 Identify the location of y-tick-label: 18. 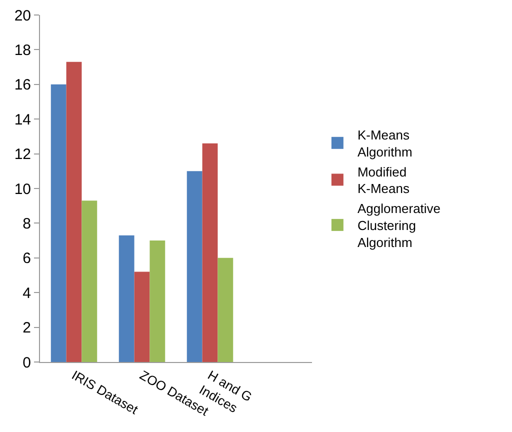
(22, 50).